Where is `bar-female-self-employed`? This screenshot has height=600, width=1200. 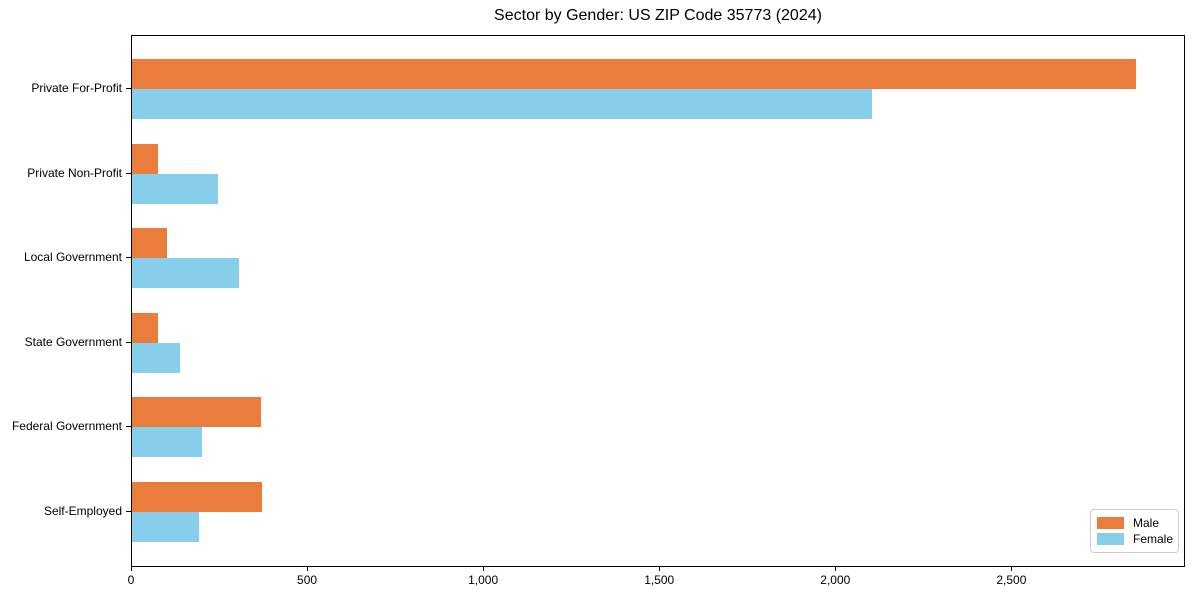
bar-female-self-employed is located at coordinates (165, 526).